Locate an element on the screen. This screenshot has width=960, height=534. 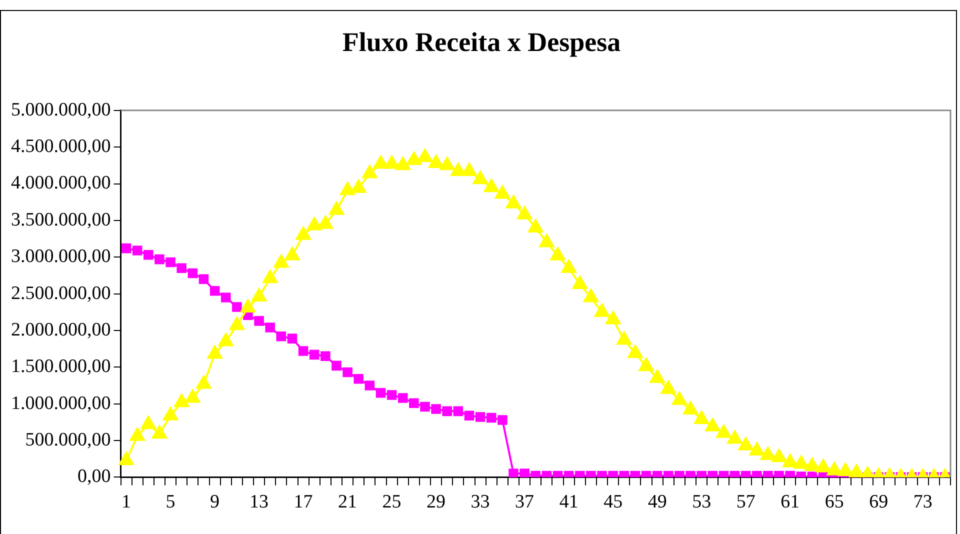
x-tick-label: 49 is located at coordinates (657, 502).